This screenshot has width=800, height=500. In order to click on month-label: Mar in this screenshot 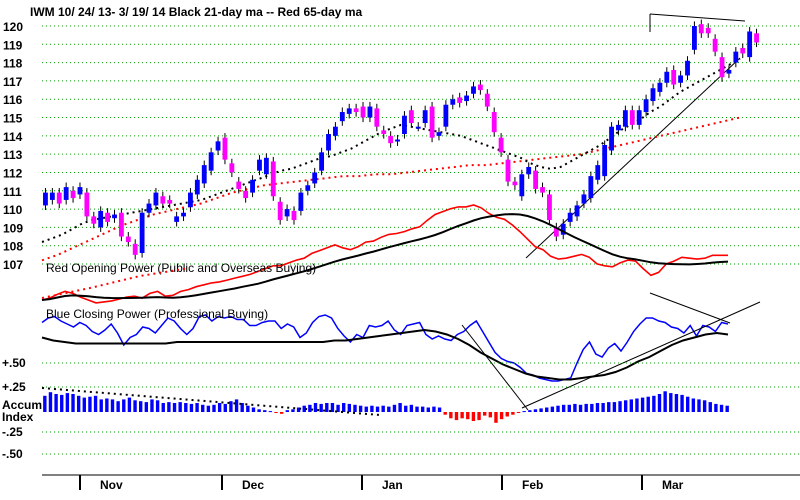, I will do `click(673, 485)`.